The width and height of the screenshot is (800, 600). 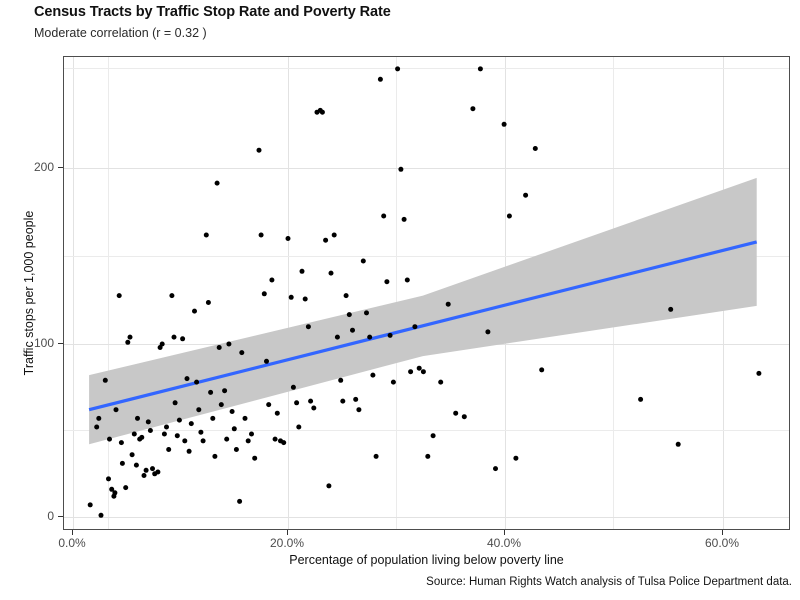 What do you see at coordinates (504, 543) in the screenshot?
I see `x-tick-label: 40.0%` at bounding box center [504, 543].